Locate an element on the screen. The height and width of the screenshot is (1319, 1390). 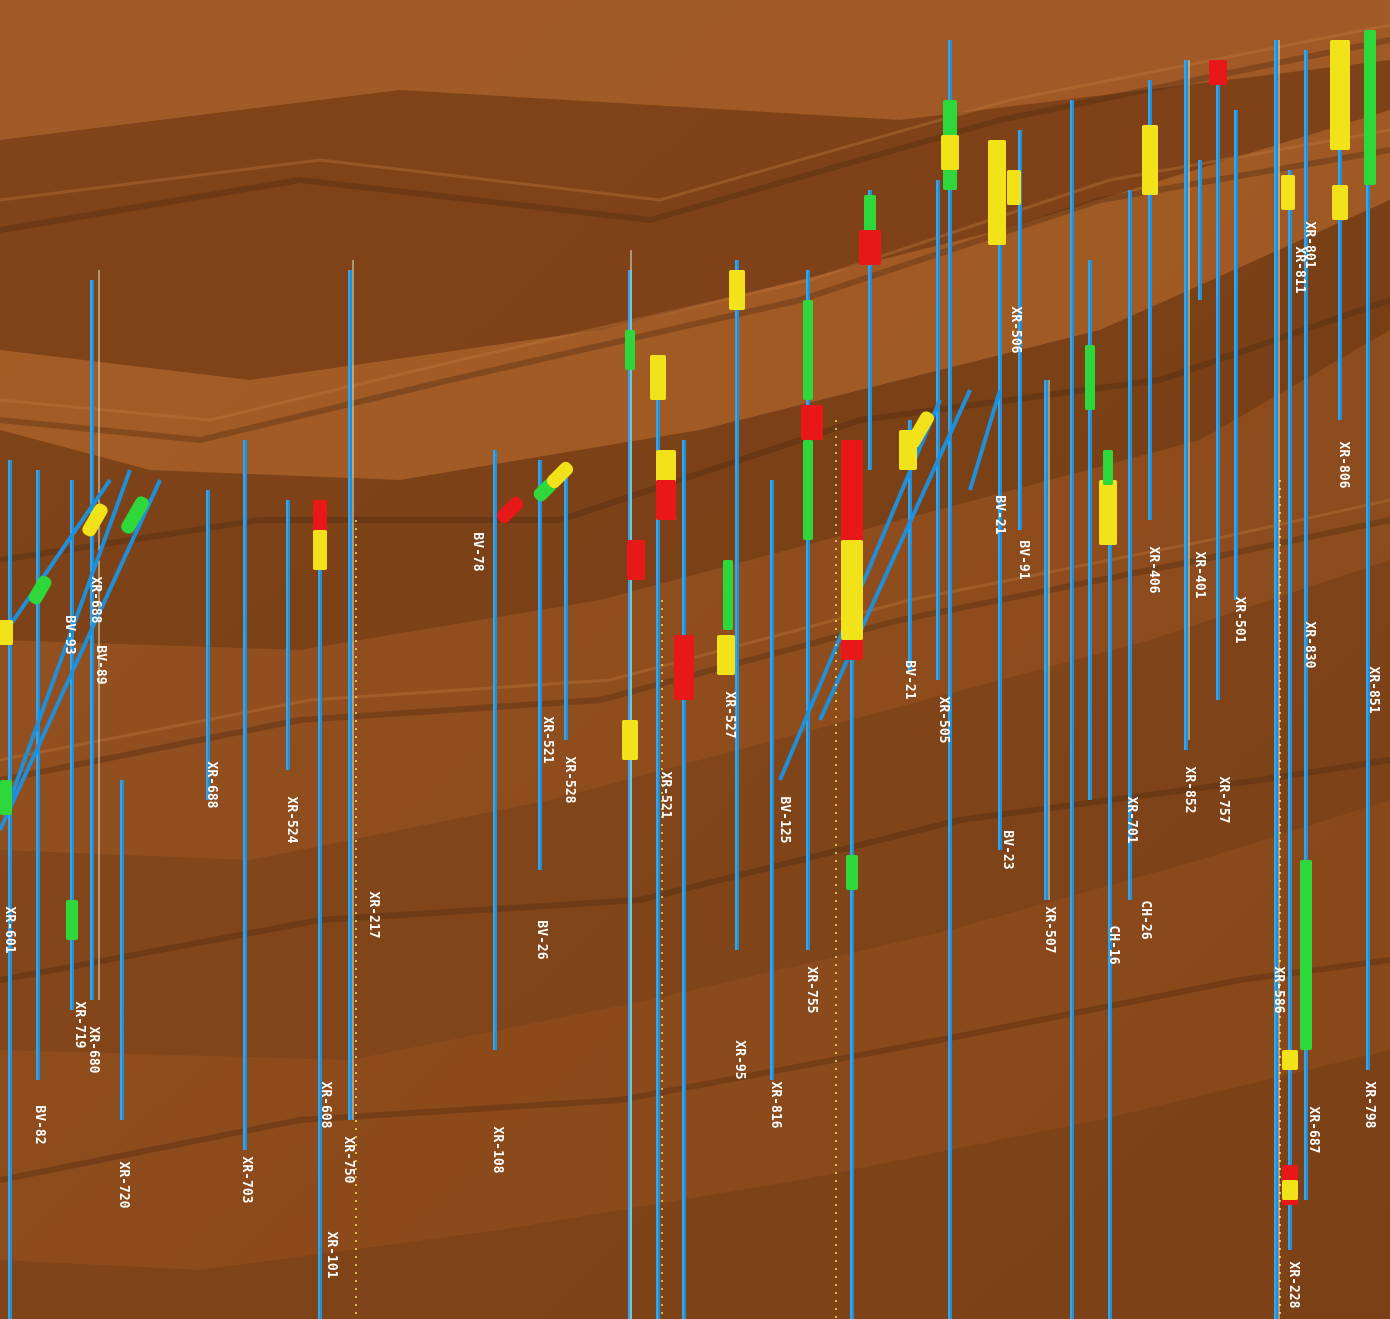
drillhole-label: XR-95 is located at coordinates (739, 1059).